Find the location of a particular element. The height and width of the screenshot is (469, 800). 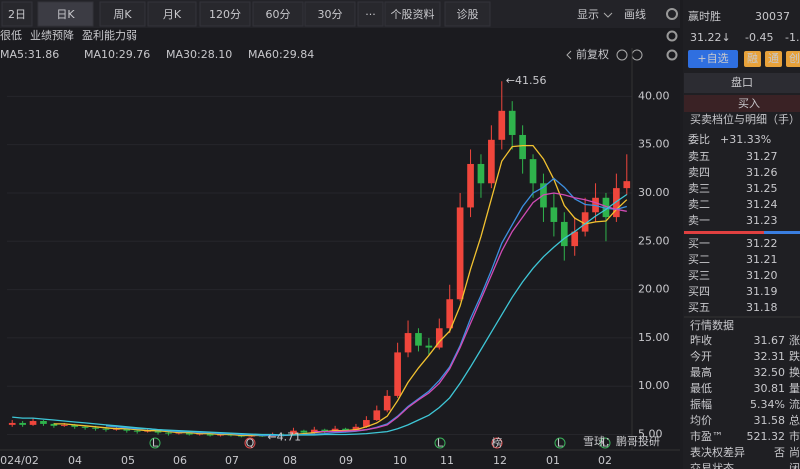

badge: 创 is located at coordinates (794, 58).